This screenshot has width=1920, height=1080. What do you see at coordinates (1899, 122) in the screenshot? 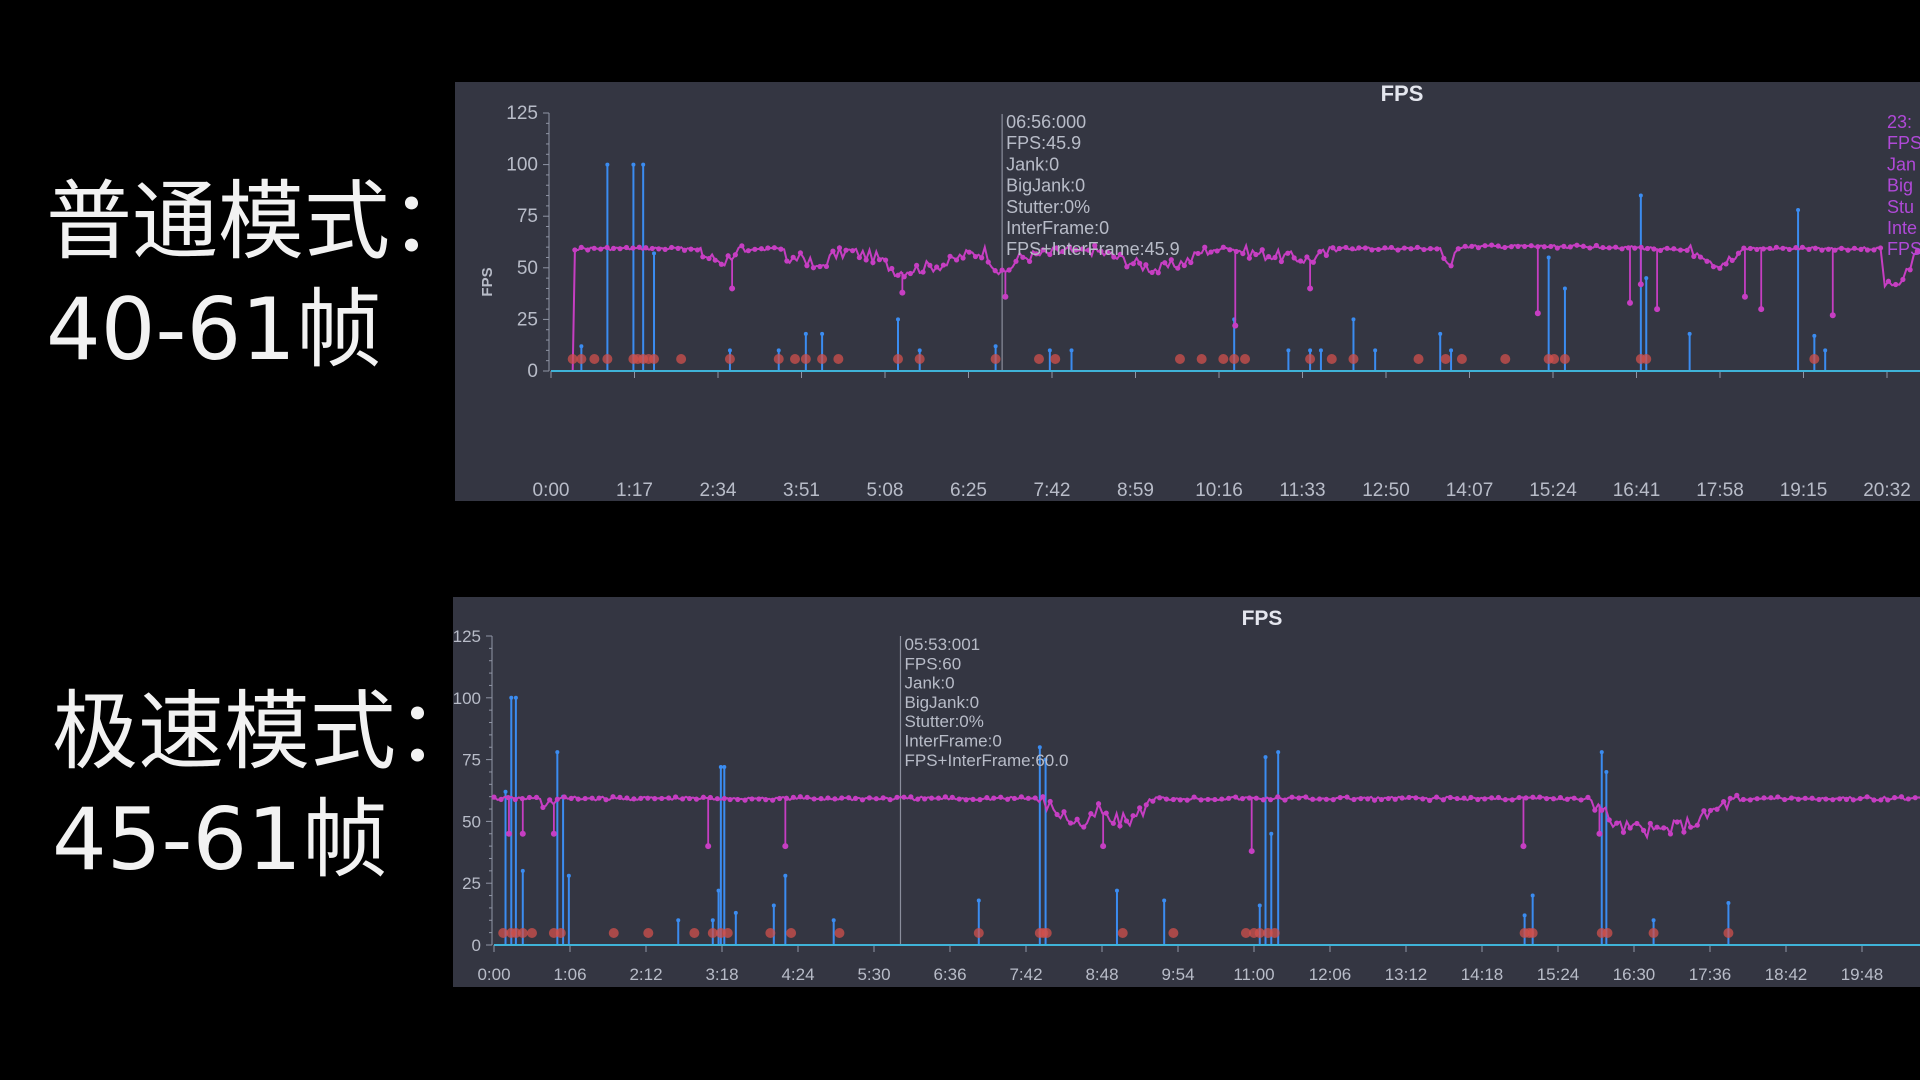
I see `cursor2-tooltip-line: 23:` at bounding box center [1899, 122].